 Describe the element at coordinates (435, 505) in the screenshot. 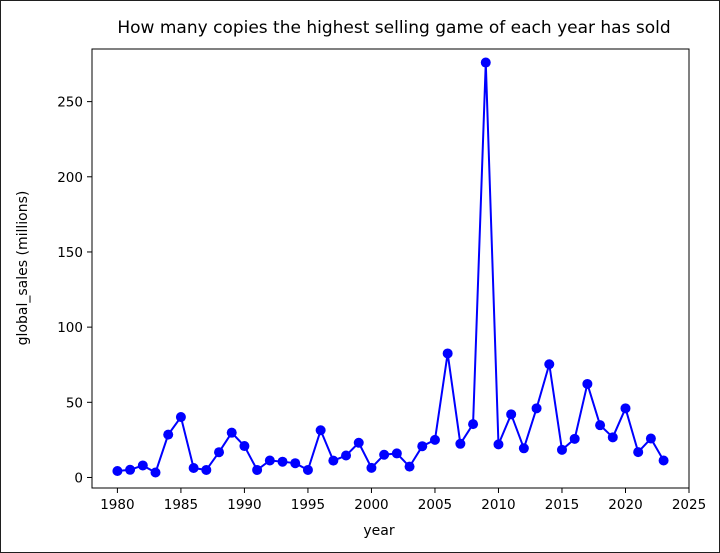

I see `x-tick-label: 2005` at that location.